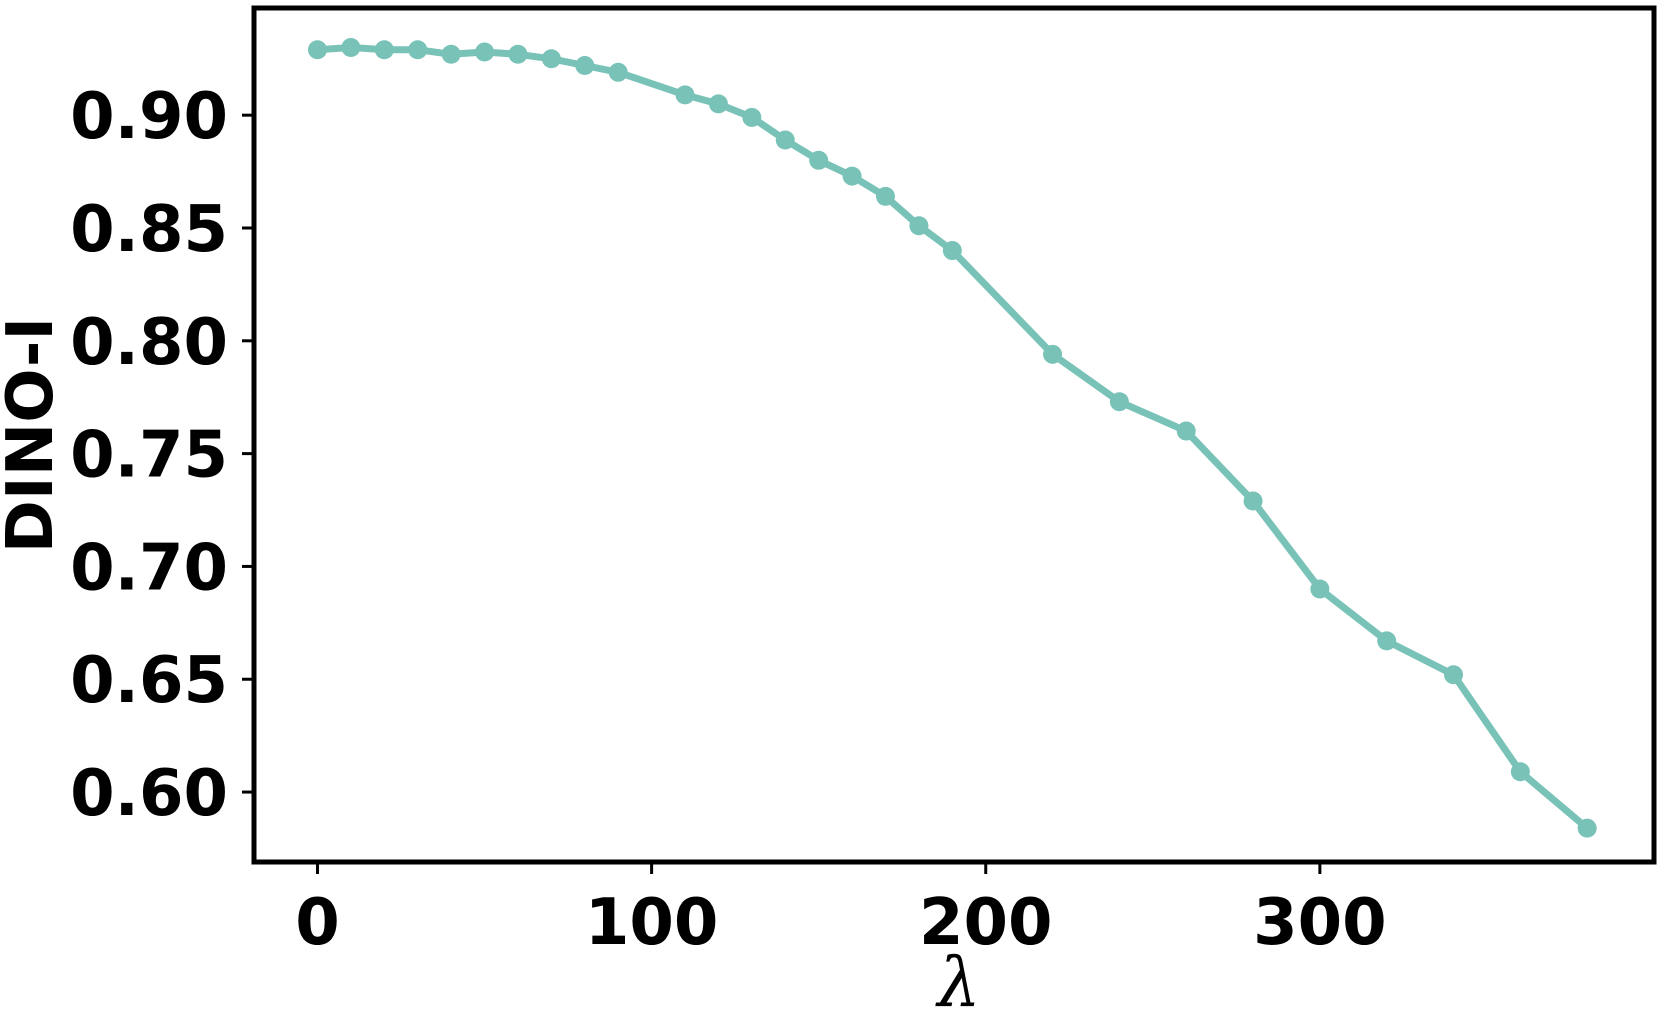  Describe the element at coordinates (841, 911) in the screenshot. I see `x-axis-ticks: 0 100 200 300` at that location.